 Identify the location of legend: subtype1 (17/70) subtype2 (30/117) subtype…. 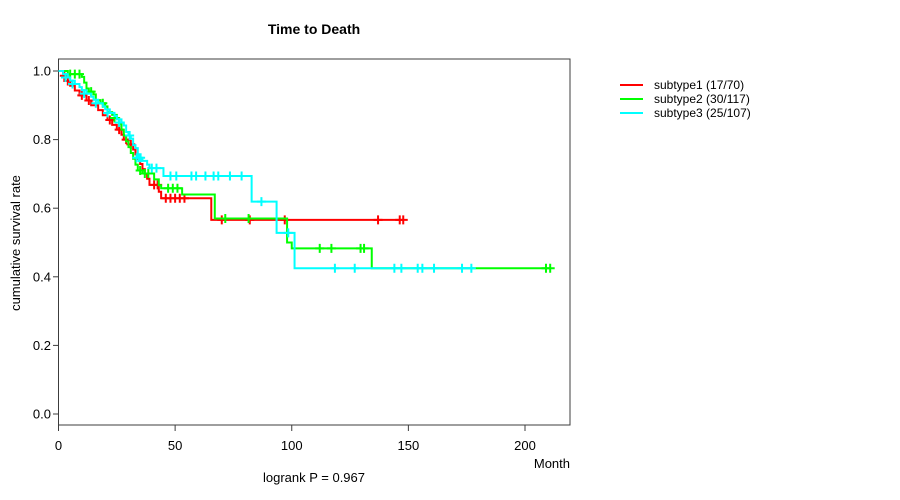
(685, 99).